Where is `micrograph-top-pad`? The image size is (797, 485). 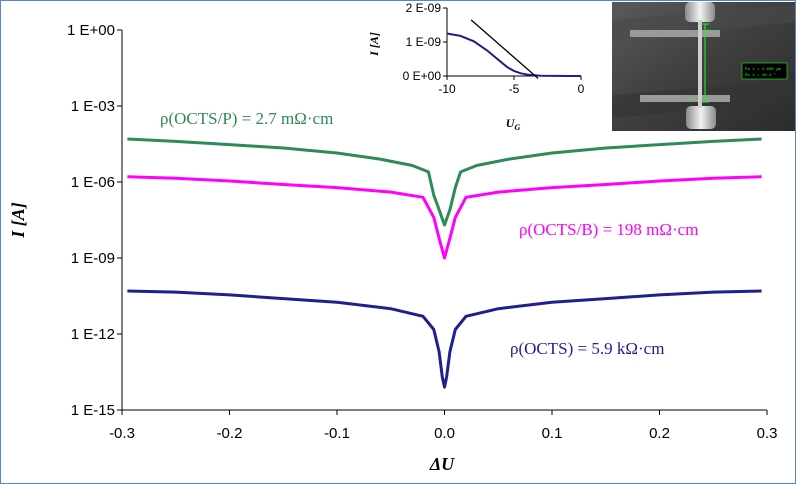
micrograph-top-pad is located at coordinates (700, 12).